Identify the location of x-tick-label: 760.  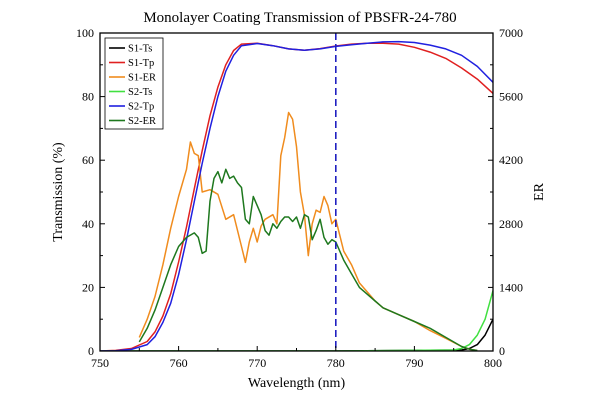
(179, 363).